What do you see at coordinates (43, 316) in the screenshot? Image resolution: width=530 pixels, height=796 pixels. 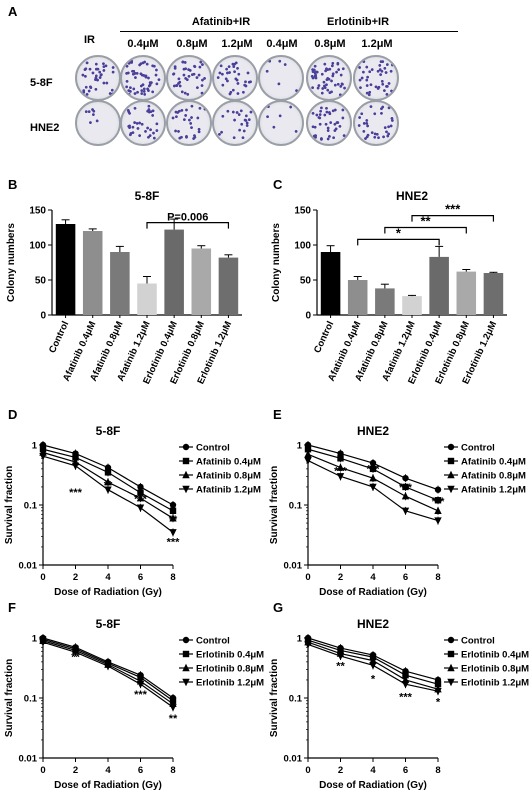 I see `y-tick-label: 0` at bounding box center [43, 316].